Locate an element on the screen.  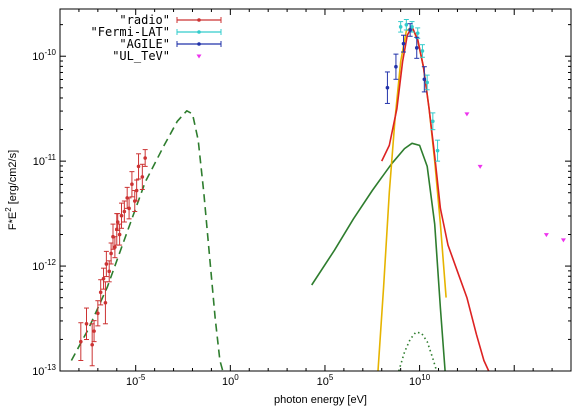
x-tick-label: 10⁻⁵ is located at coordinates (136, 380).